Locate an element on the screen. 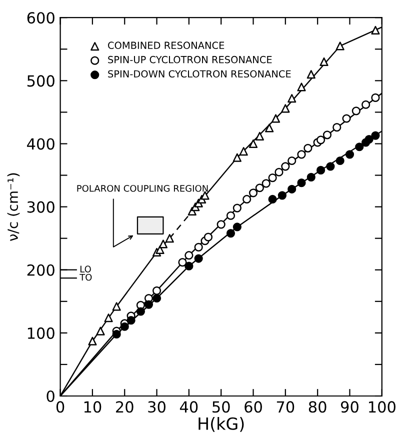 This screenshot has height=440, width=402. y-tick-label: 200 is located at coordinates (40, 270).